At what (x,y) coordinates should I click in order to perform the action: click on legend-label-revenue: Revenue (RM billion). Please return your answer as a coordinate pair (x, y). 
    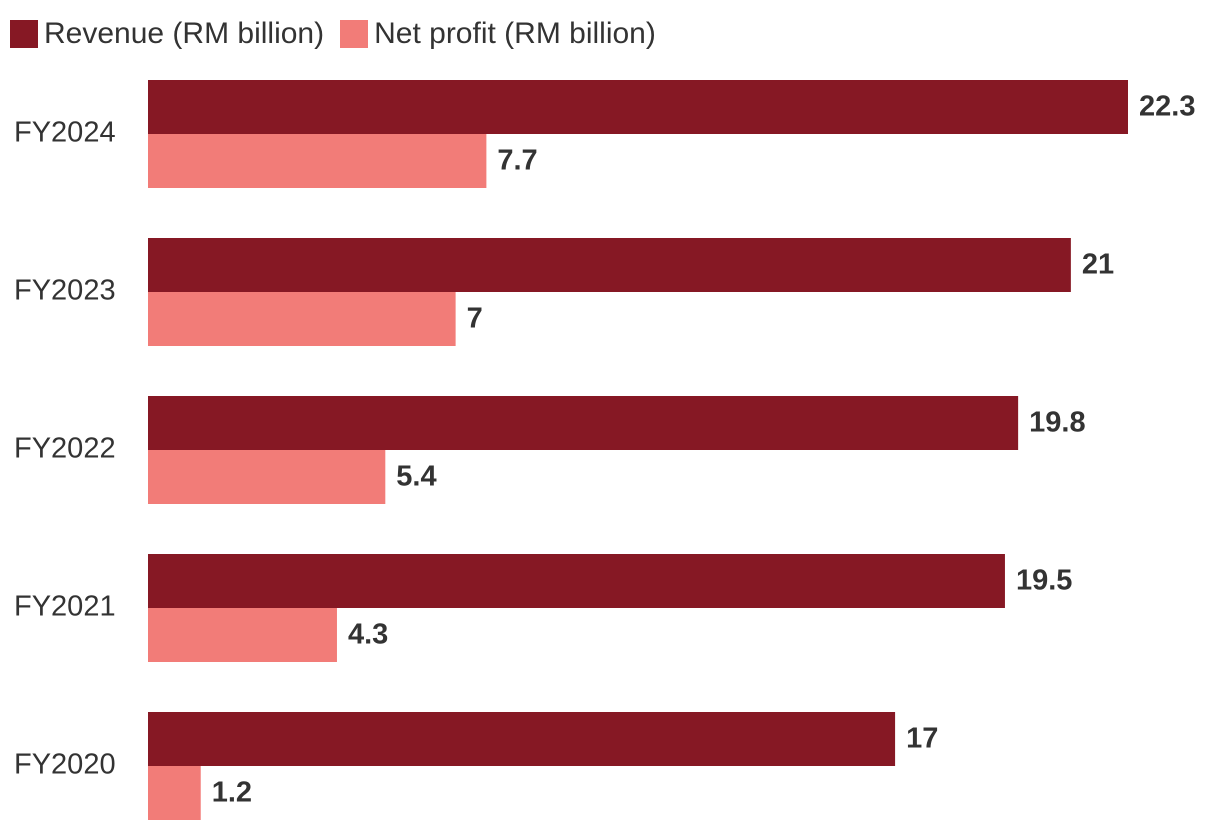
    Looking at the image, I should click on (184, 33).